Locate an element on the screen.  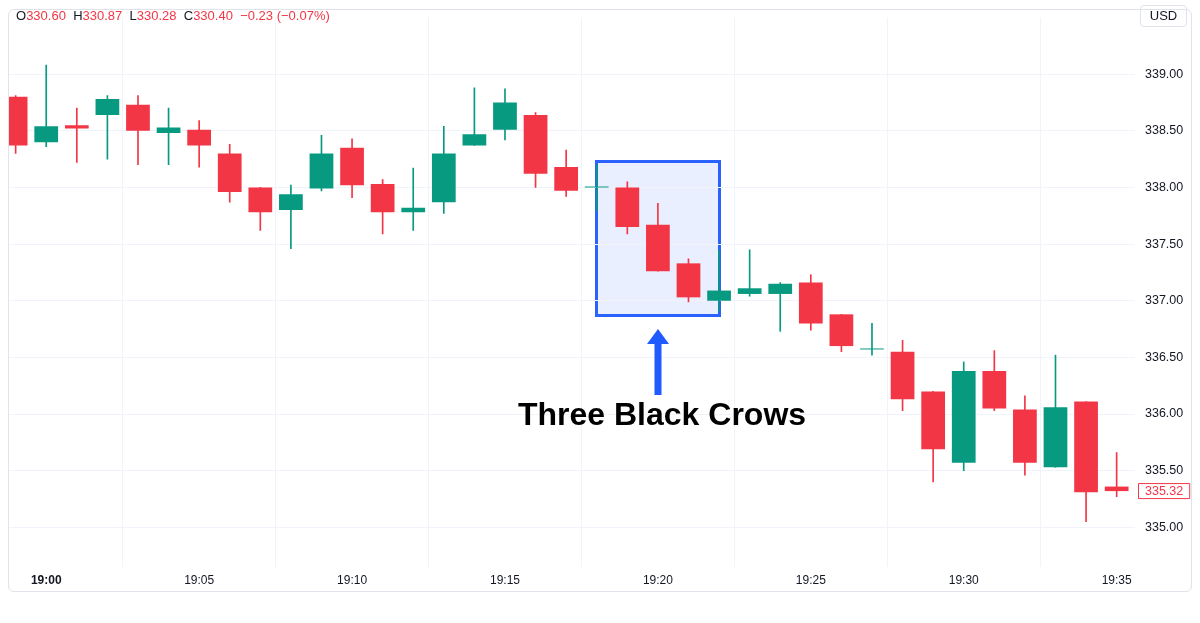
y-tick-label: 335.50 is located at coordinates (1164, 470).